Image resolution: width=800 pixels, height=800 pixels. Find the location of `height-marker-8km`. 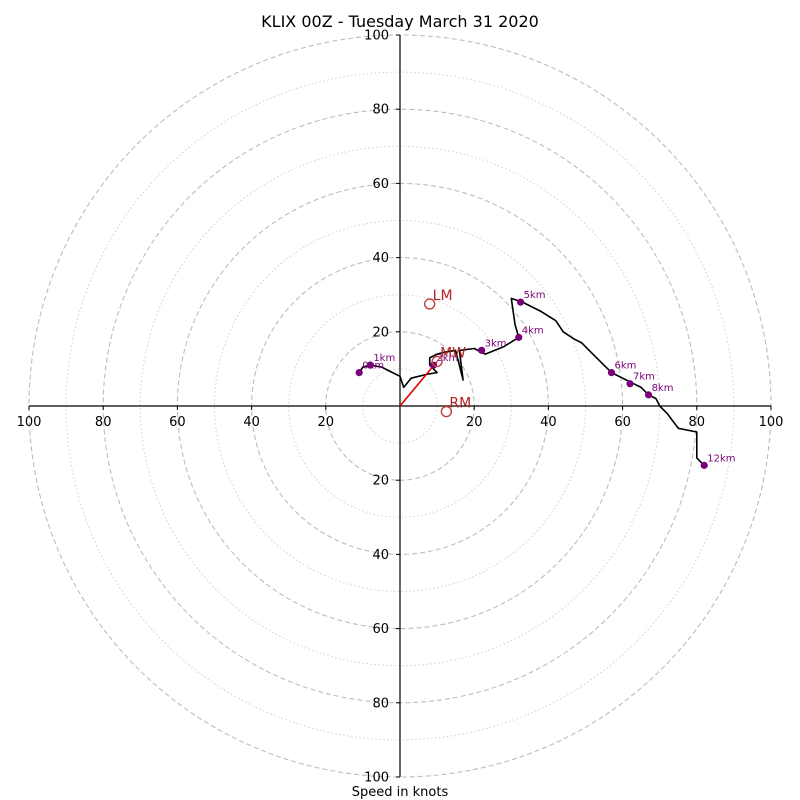

height-marker-8km is located at coordinates (648, 395).